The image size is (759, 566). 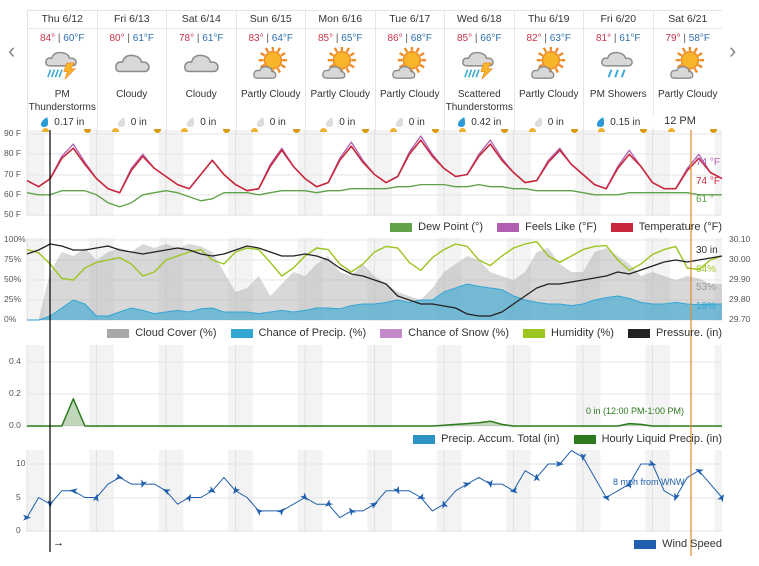 What do you see at coordinates (409, 20) in the screenshot?
I see `day-name: Tue 6/17` at bounding box center [409, 20].